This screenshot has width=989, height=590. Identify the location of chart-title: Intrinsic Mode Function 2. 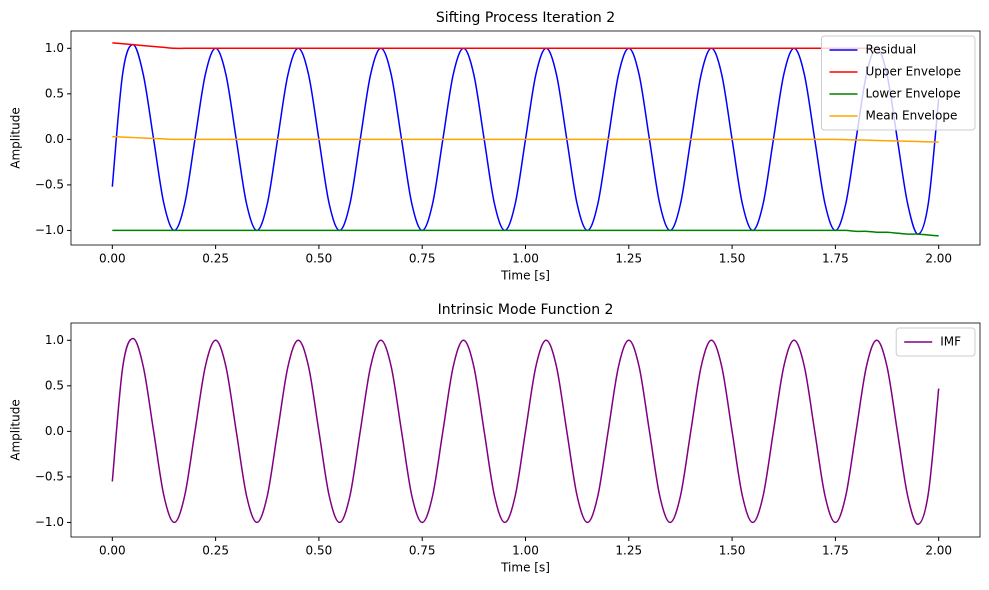
(526, 310).